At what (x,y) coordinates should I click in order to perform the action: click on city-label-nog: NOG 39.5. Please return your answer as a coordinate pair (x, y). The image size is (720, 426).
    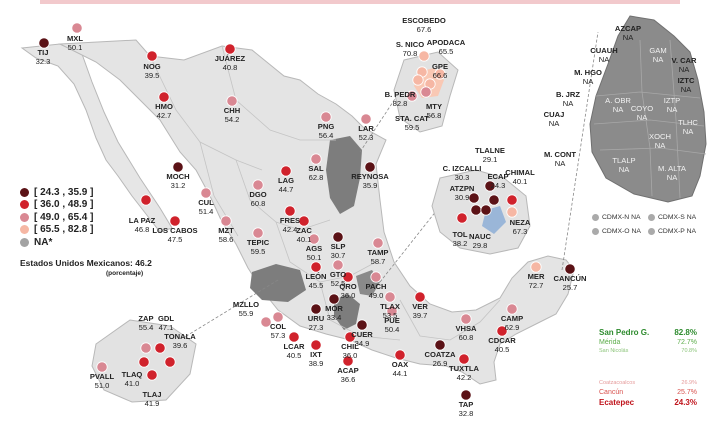
    Looking at the image, I should click on (151, 71).